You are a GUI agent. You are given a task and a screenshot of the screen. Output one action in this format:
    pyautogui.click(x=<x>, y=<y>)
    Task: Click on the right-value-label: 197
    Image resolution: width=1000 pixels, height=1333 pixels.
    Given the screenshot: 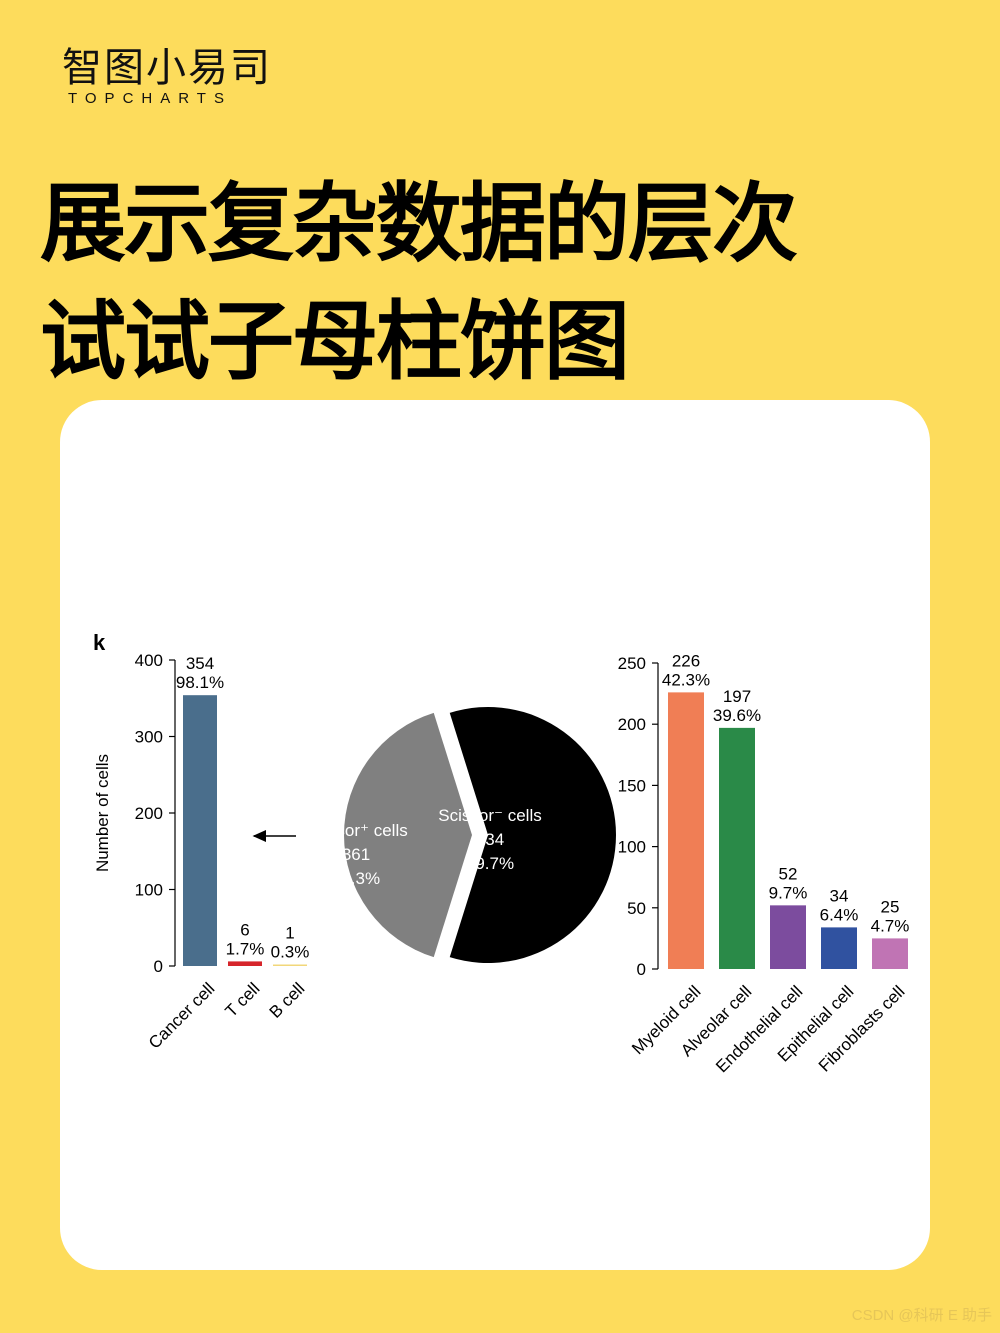 What is the action you would take?
    pyautogui.click(x=737, y=696)
    